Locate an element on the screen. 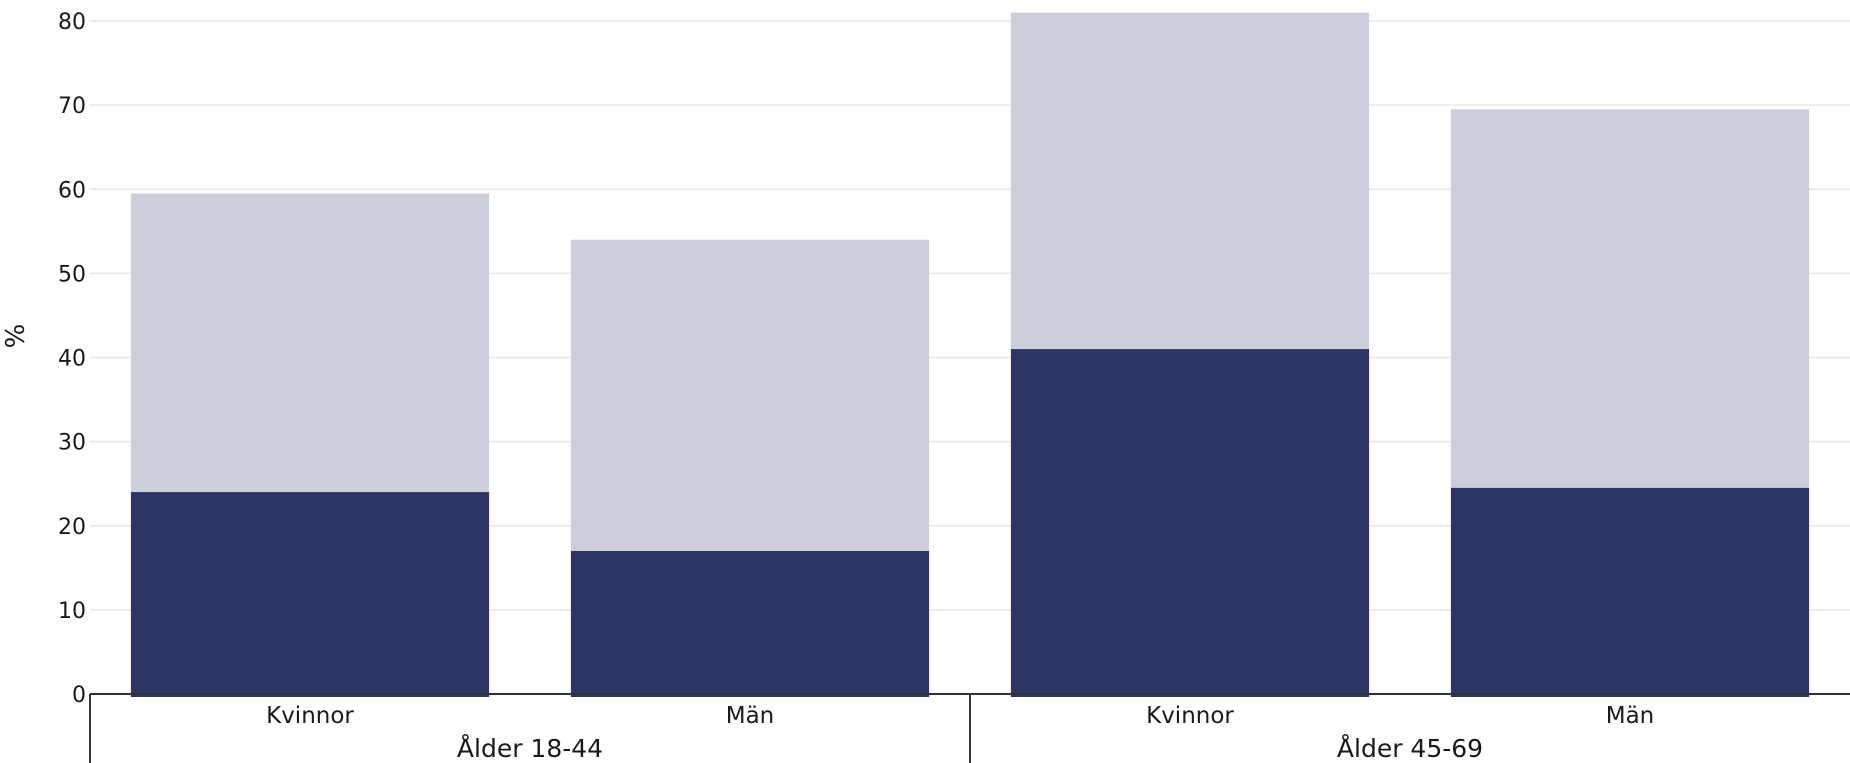  y-tick-label: 70 is located at coordinates (72, 106).